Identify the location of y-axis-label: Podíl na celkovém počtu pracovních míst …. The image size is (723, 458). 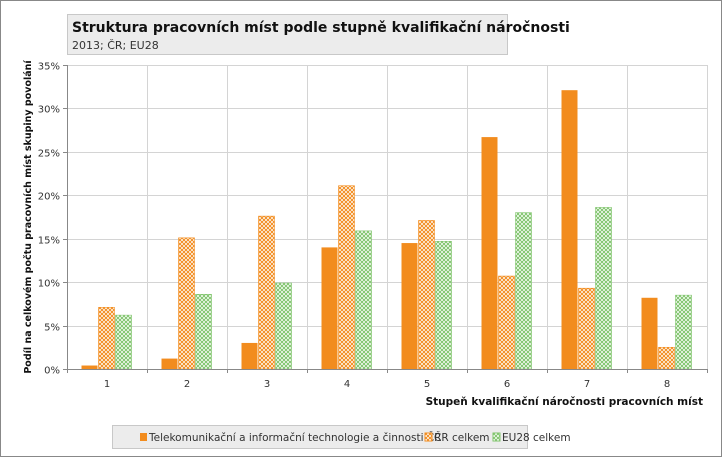
(28, 217).